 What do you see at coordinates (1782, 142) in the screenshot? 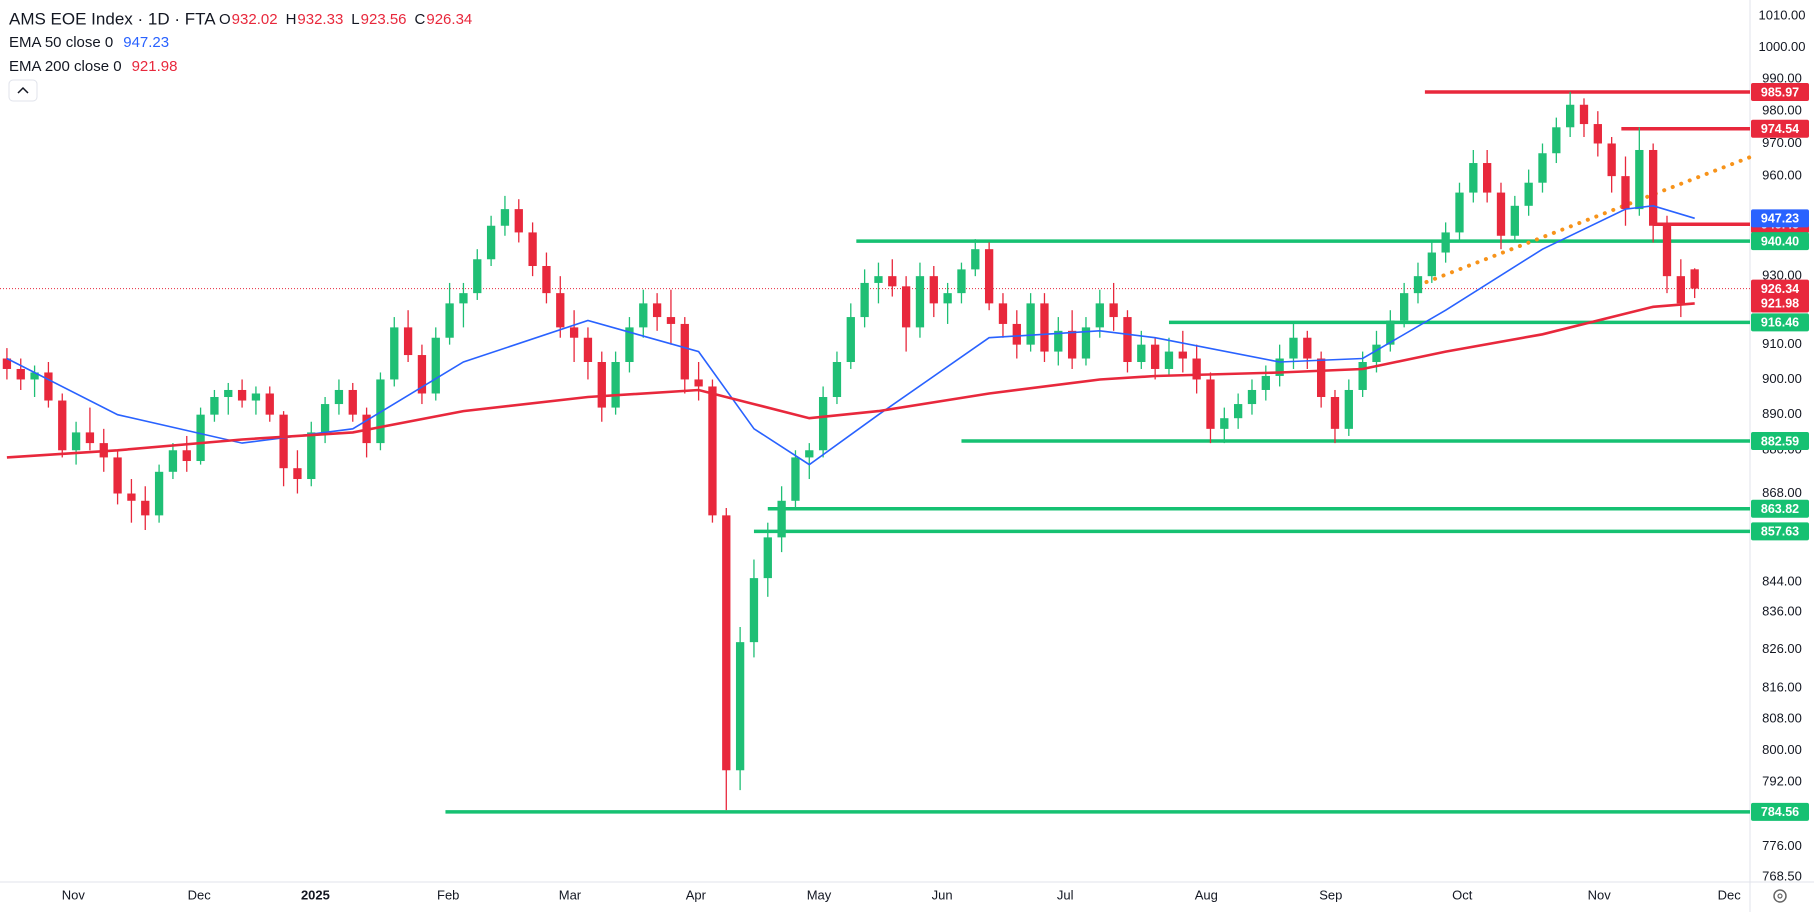
I see `y-tick-label: 970.00` at bounding box center [1782, 142].